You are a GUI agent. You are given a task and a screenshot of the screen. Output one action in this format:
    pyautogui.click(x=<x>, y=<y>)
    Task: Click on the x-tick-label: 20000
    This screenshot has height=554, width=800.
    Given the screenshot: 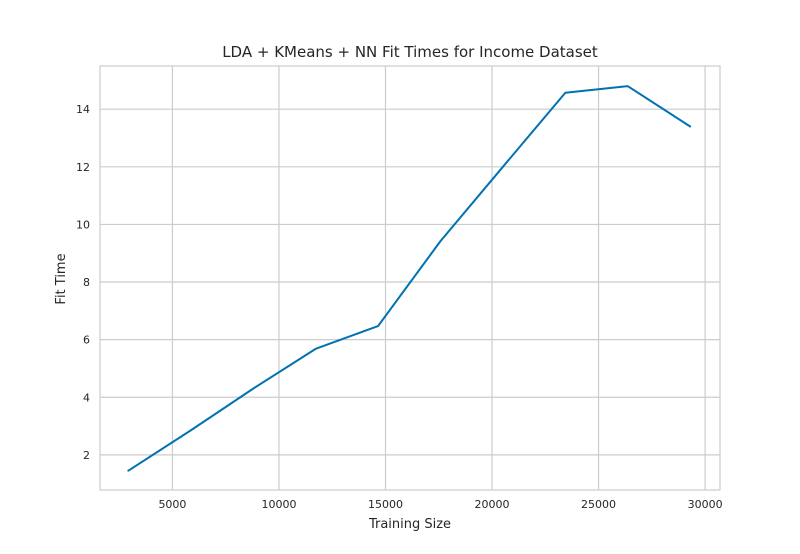 What is the action you would take?
    pyautogui.click(x=492, y=504)
    